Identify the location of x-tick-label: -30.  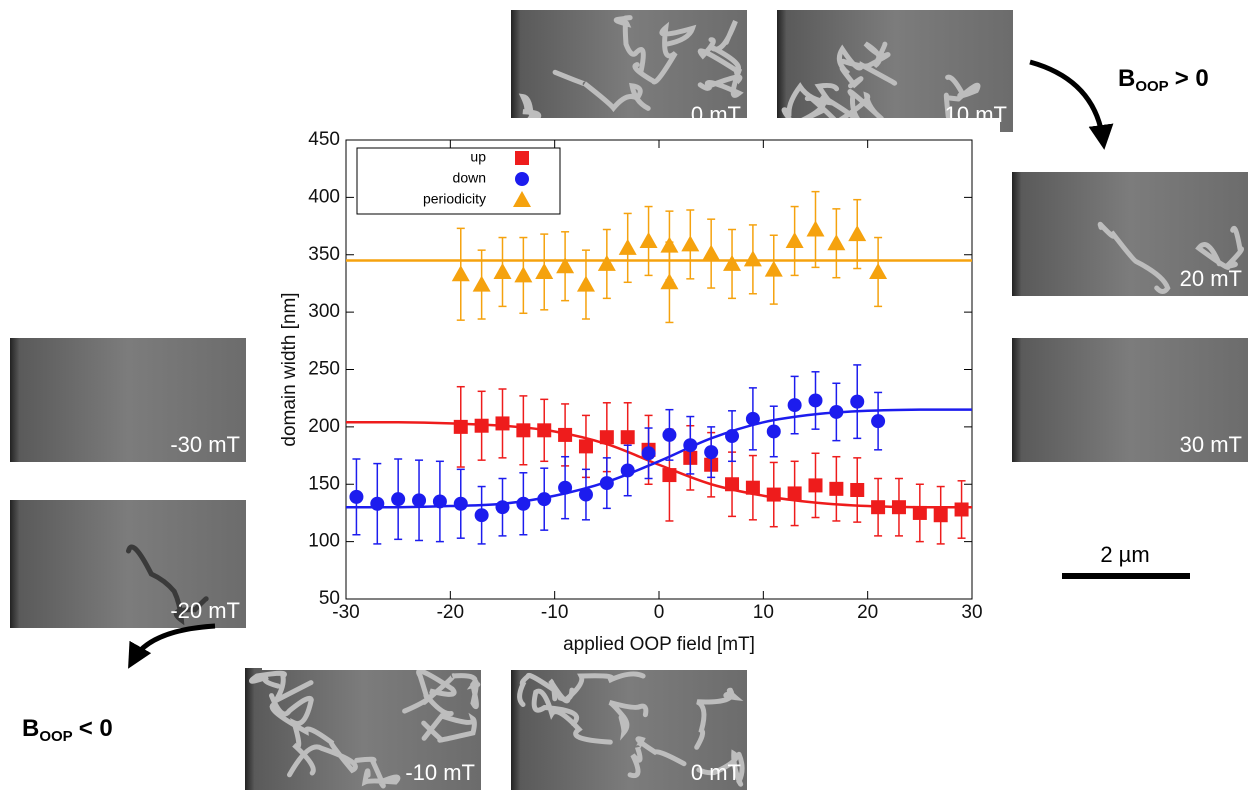
(345, 612).